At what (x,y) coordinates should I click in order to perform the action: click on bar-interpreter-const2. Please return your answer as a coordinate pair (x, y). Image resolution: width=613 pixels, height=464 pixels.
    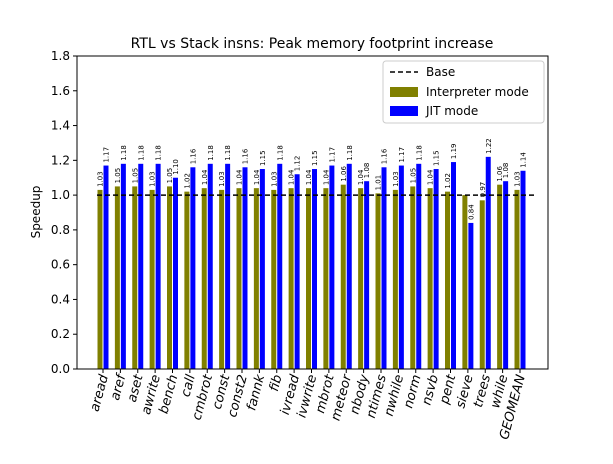
    Looking at the image, I should click on (239, 278).